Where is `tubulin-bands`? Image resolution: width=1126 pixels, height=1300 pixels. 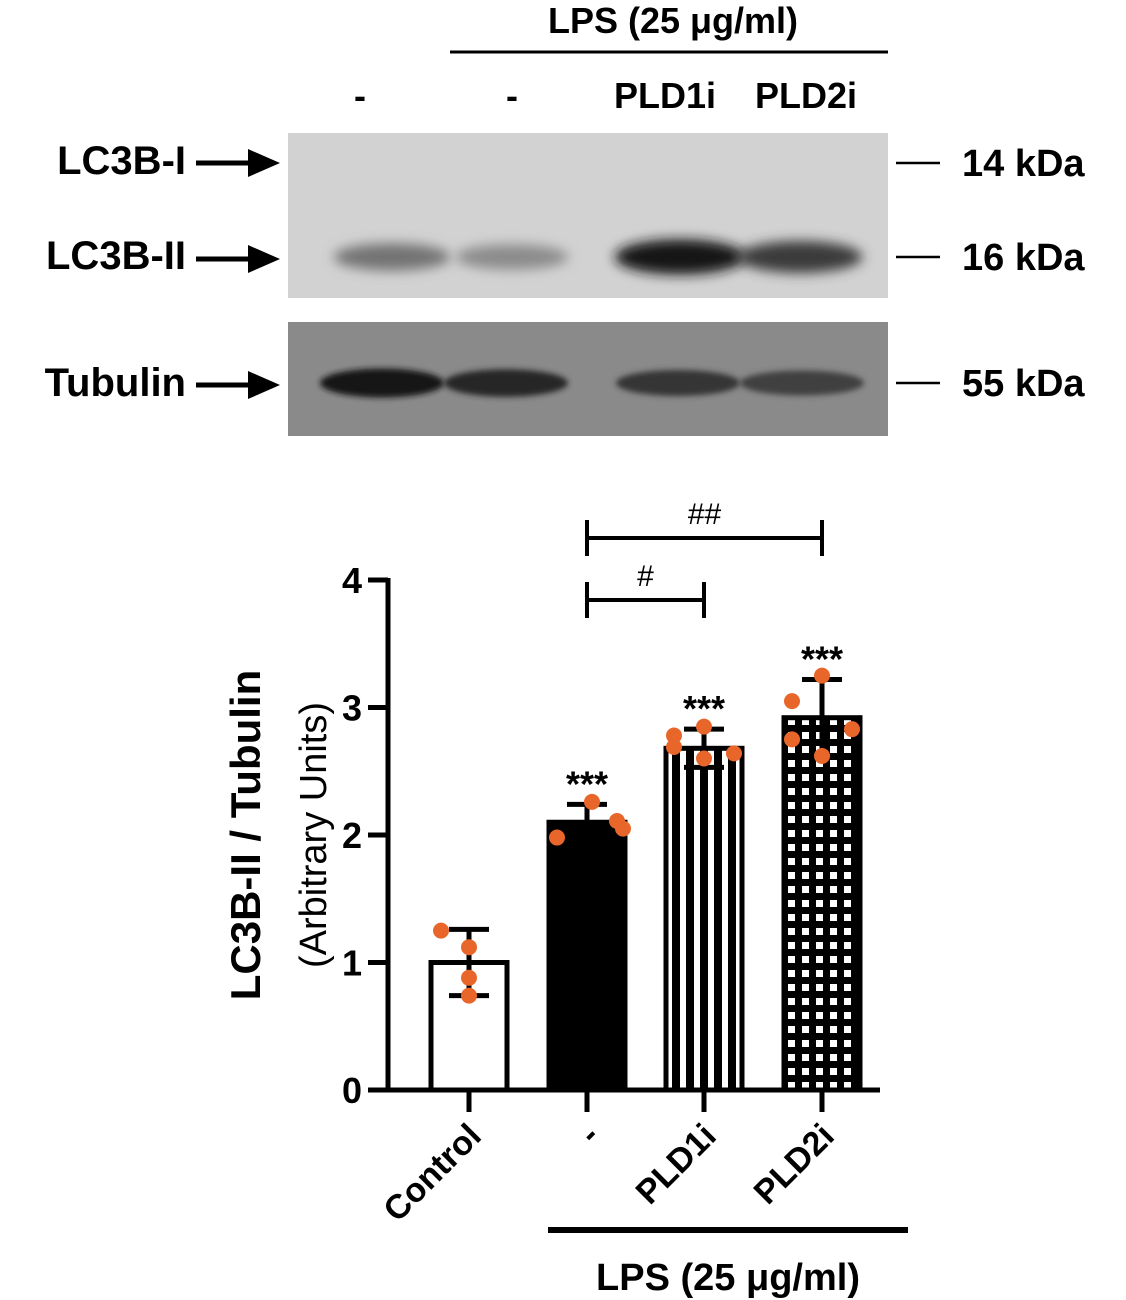
tubulin-bands is located at coordinates (592, 383).